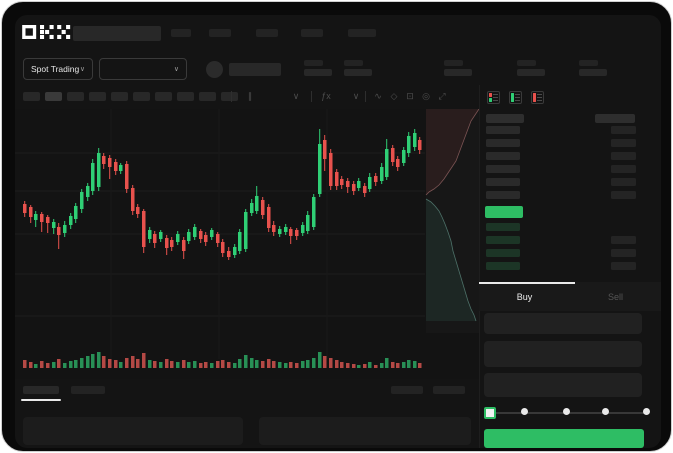  What do you see at coordinates (615, 118) in the screenshot?
I see `orderbook-header-amount` at bounding box center [615, 118].